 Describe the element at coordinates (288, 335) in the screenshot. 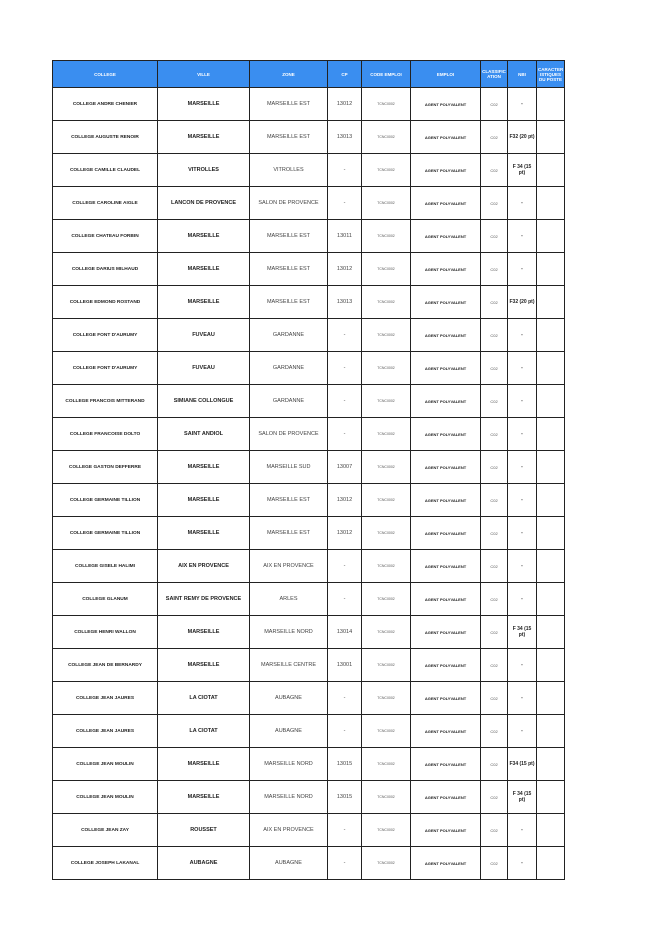

I see `cell-zone: GARDANNE` at that location.